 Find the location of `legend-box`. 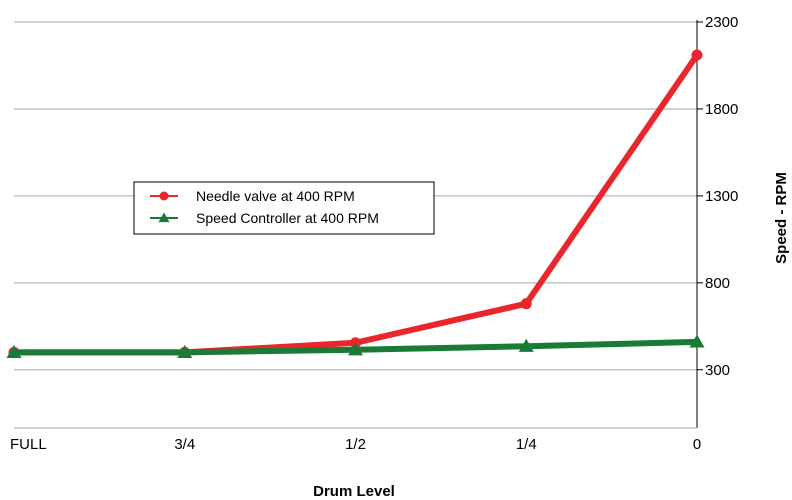

legend-box is located at coordinates (284, 208).